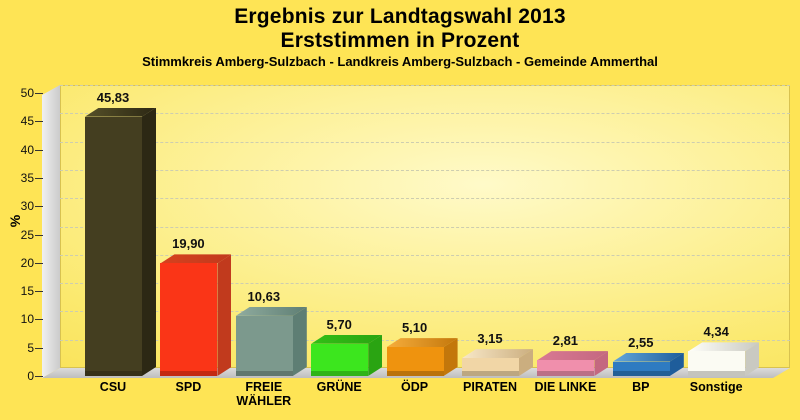  What do you see at coordinates (149, 241) in the screenshot?
I see `bar-csu-side` at bounding box center [149, 241].